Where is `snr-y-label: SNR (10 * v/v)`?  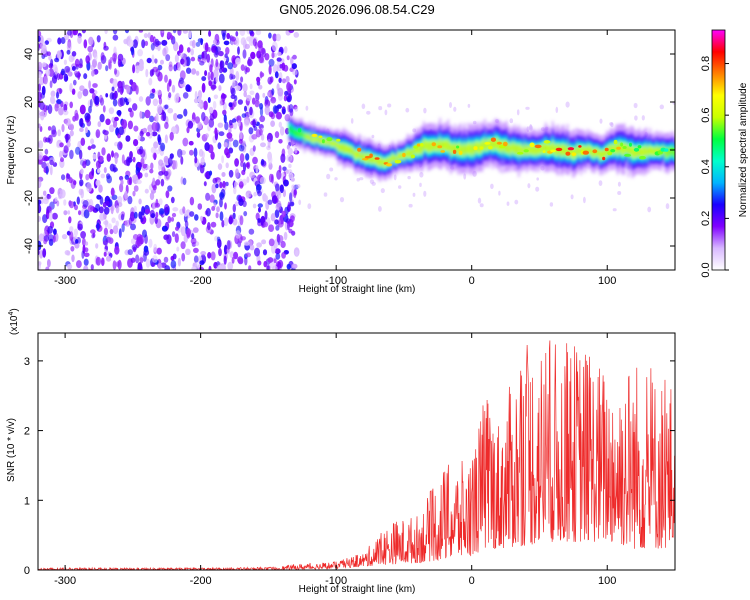 snr-y-label: SNR (10 * v/v) is located at coordinates (11, 450).